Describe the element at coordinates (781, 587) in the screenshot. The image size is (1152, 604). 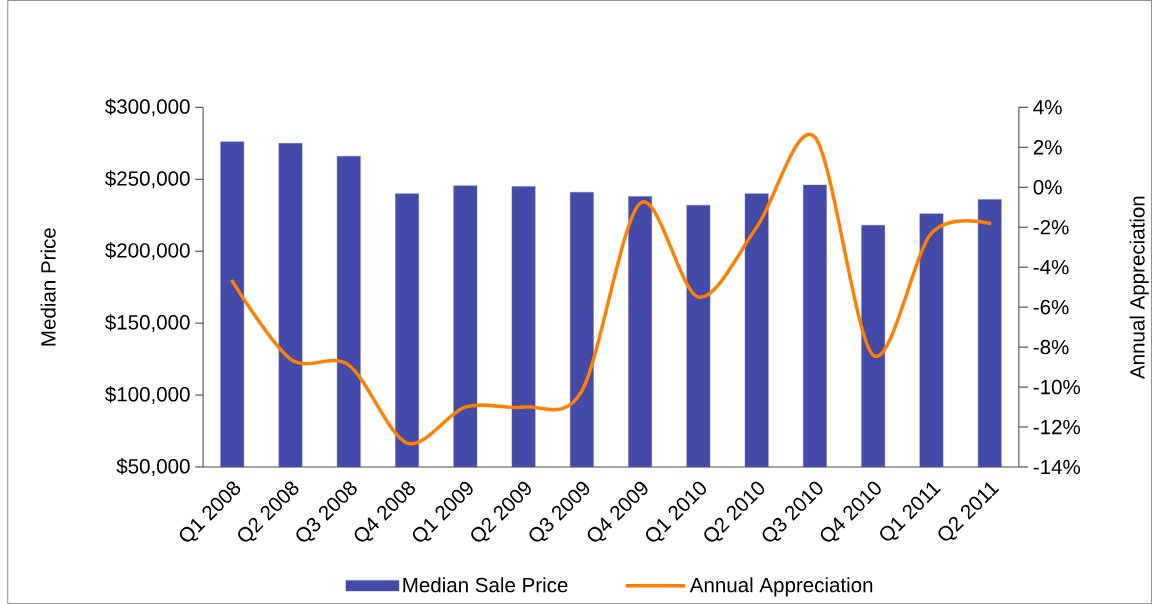
I see `legend-label: Annual Appreciation` at that location.